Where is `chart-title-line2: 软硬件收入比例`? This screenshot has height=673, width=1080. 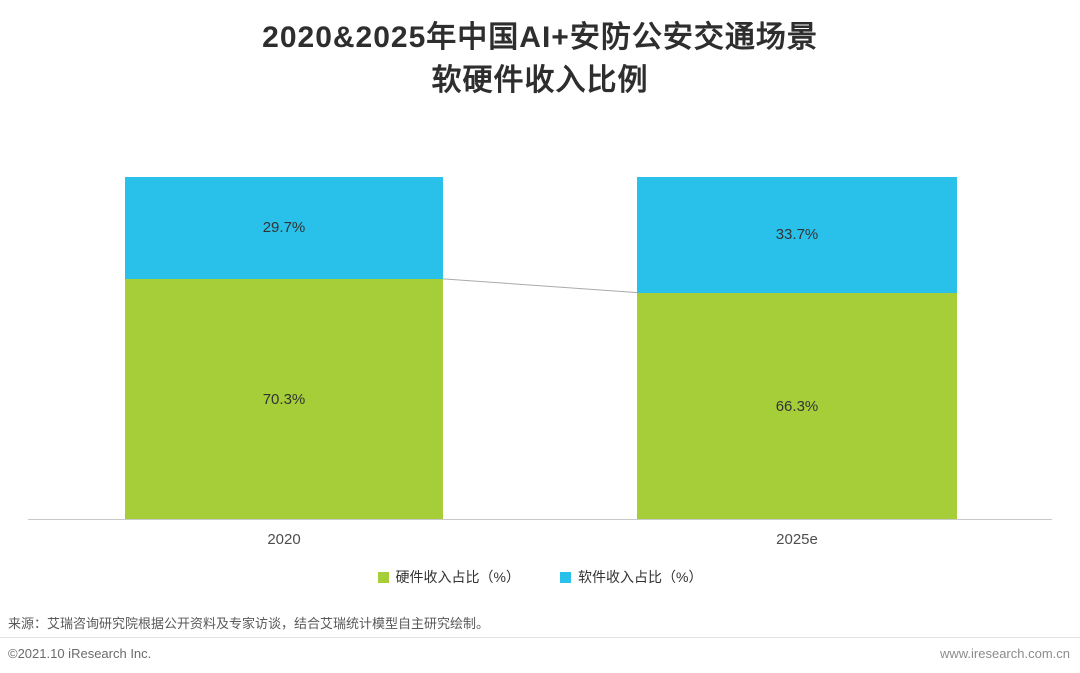 chart-title-line2: 软硬件收入比例 is located at coordinates (540, 80).